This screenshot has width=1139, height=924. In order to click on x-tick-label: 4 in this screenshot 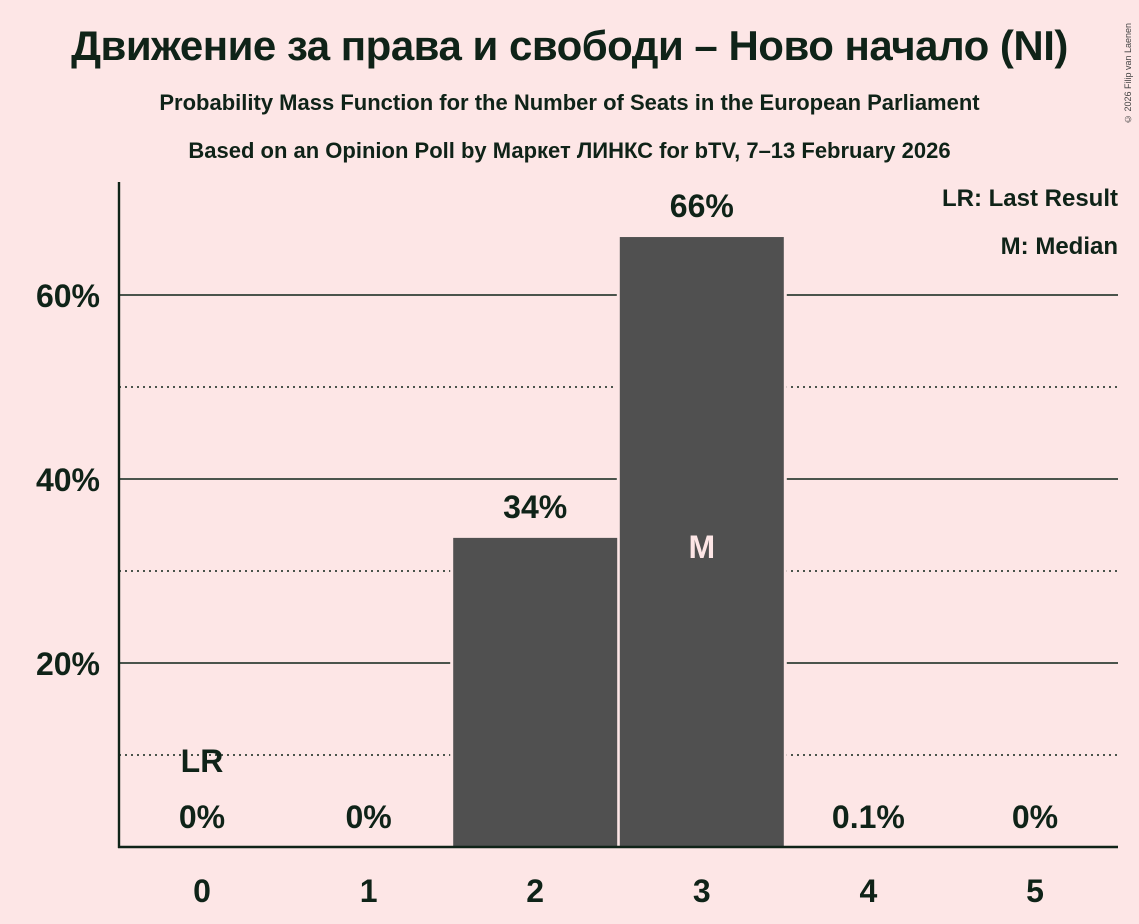, I will do `click(869, 891)`.